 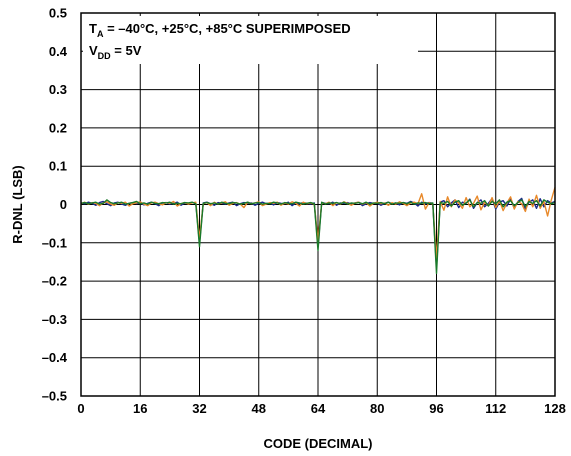 I want to click on annotation-line-1: TA = –40°C, +25°C, +85°C SUPERIMPOSED, so click(x=220, y=30).